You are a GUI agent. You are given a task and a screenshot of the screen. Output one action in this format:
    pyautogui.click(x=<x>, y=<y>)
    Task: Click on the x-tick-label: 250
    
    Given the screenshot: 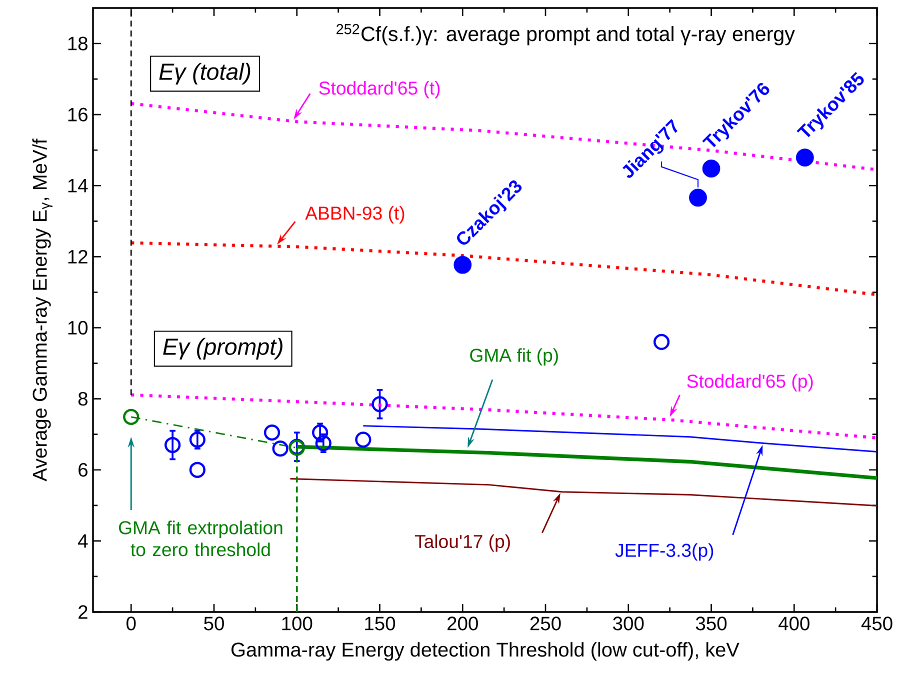 What is the action you would take?
    pyautogui.click(x=545, y=623)
    